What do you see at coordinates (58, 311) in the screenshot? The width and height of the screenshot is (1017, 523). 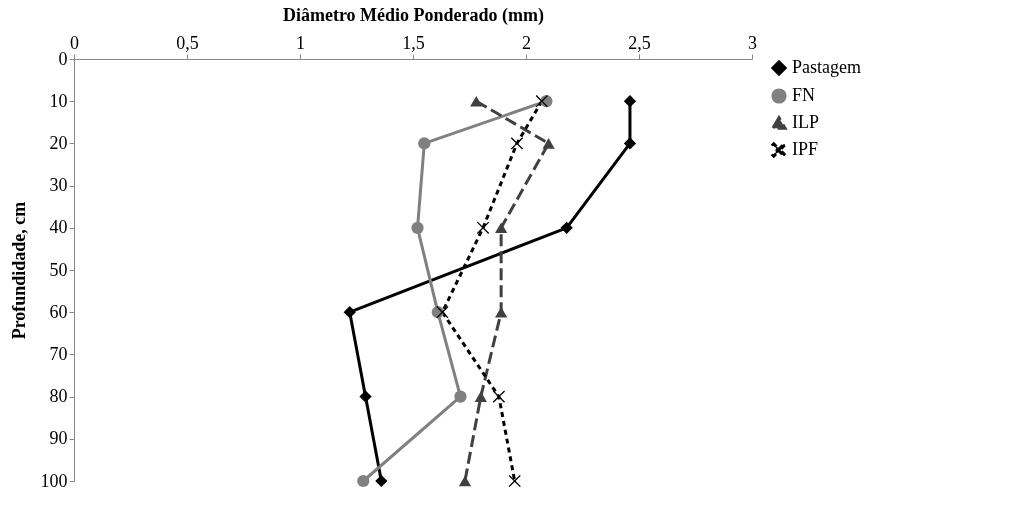 I see `y-tick-label: 60` at bounding box center [58, 311].